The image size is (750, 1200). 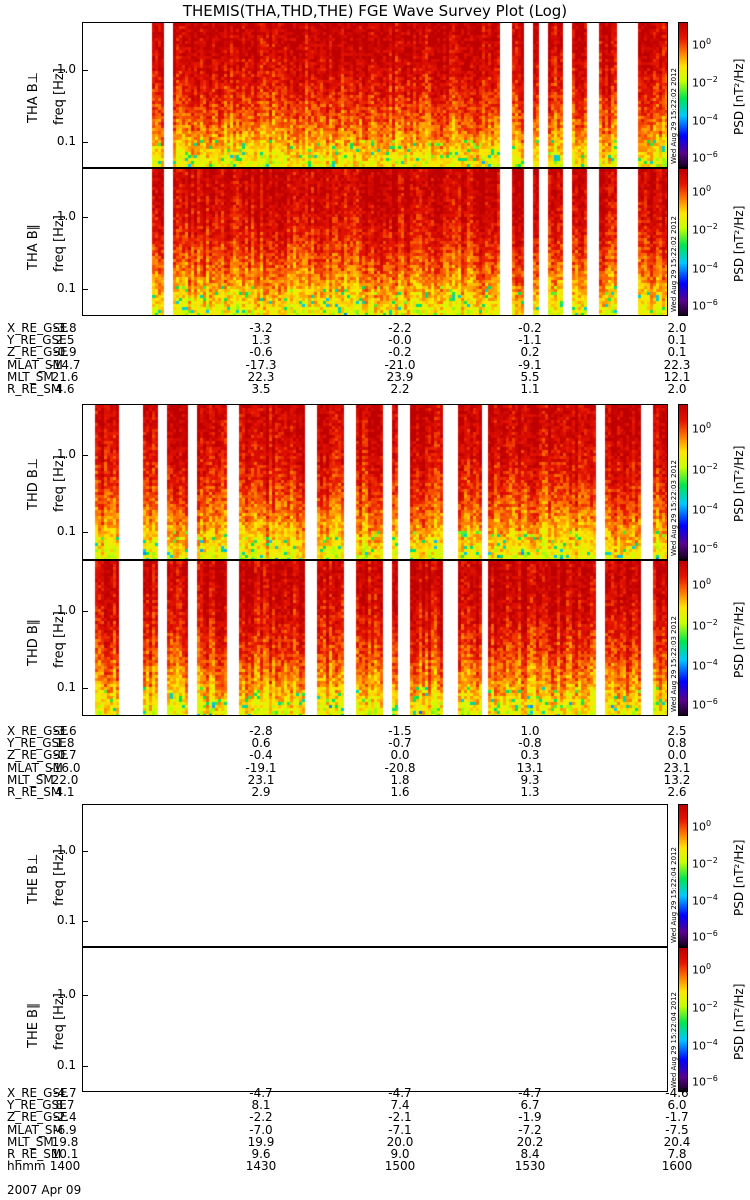 I want to click on ephemeris-value: 7.8, so click(x=677, y=1154).